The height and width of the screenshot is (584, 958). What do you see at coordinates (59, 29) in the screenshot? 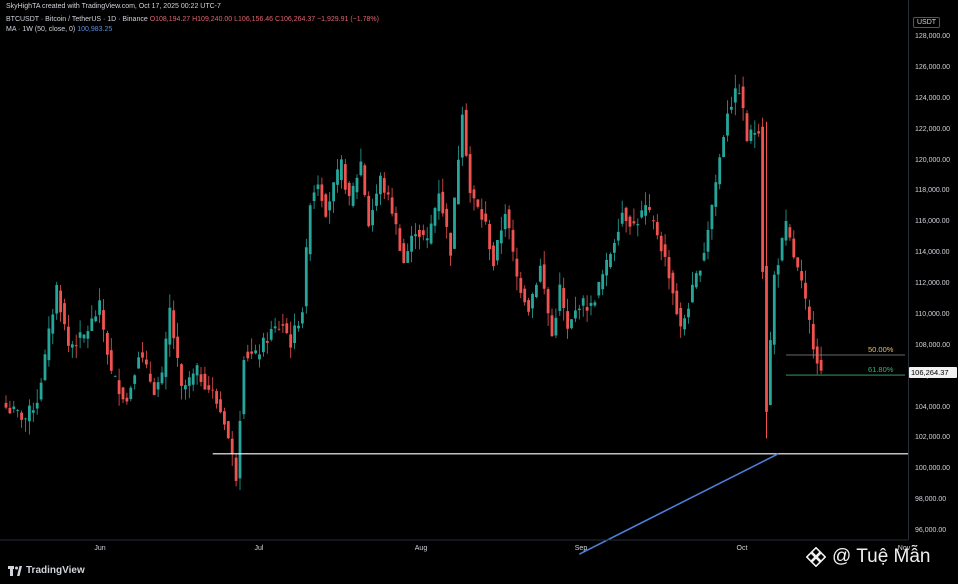
I see `ma-legend: MA · 1W (50, close, 0) 100,983.25` at bounding box center [59, 29].